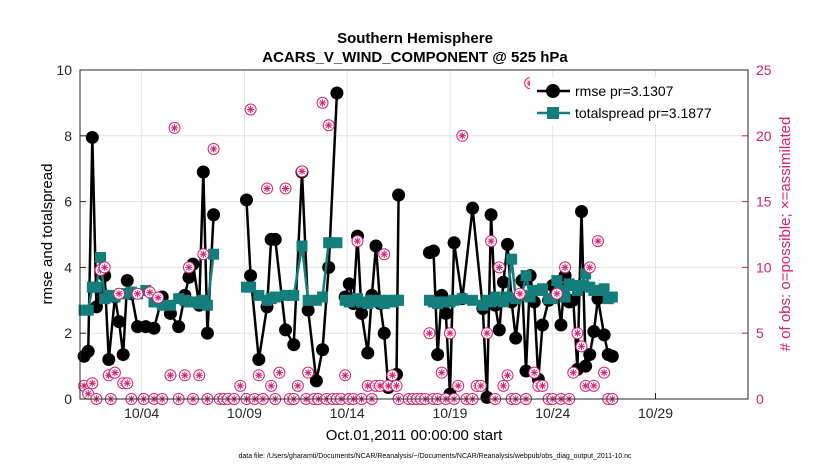 Image resolution: width=830 pixels, height=470 pixels. What do you see at coordinates (624, 91) in the screenshot?
I see `legend-rmse-label: rmse pr=3.1307` at bounding box center [624, 91].